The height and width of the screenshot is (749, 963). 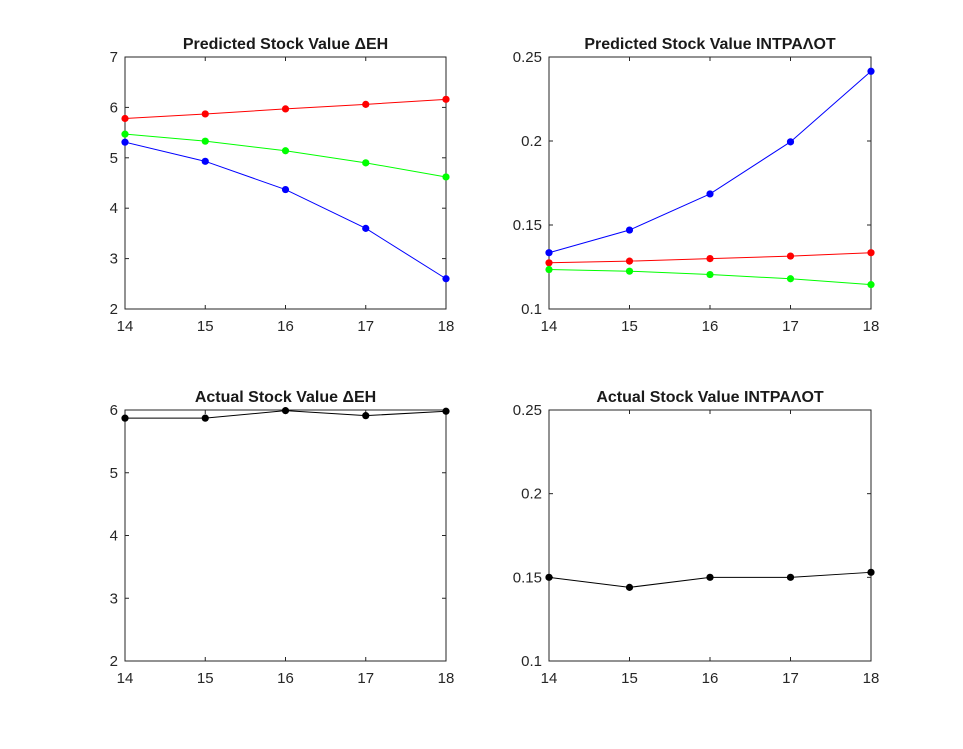 What do you see at coordinates (285, 44) in the screenshot?
I see `chart-title: Predicted Stock Value ΔΕΗ` at bounding box center [285, 44].